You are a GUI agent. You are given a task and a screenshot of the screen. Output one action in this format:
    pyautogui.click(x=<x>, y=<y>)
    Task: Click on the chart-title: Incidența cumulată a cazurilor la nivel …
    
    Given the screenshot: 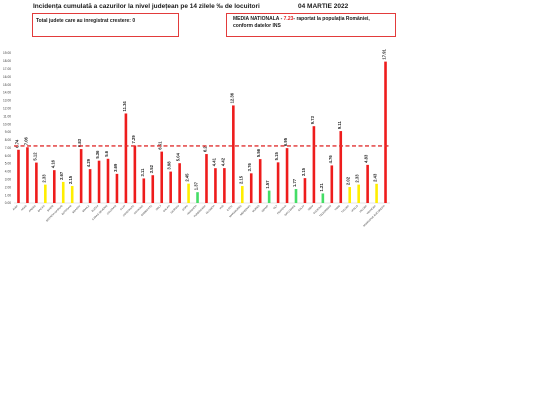 What is the action you would take?
    pyautogui.click(x=146, y=6)
    